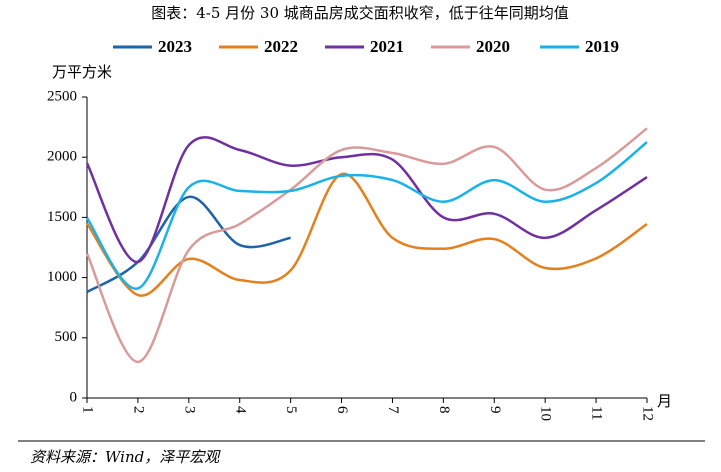  What do you see at coordinates (88, 410) in the screenshot?
I see `x-tick-label: 1` at bounding box center [88, 410].